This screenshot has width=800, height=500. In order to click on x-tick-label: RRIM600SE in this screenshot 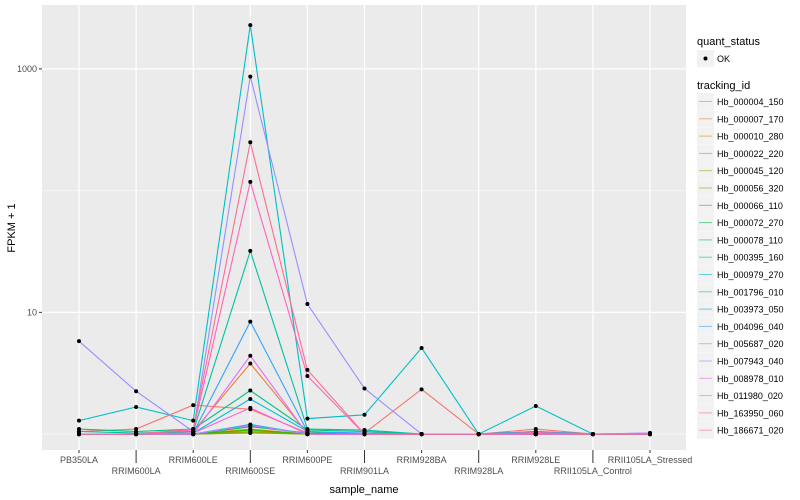, I will do `click(250, 471)`.